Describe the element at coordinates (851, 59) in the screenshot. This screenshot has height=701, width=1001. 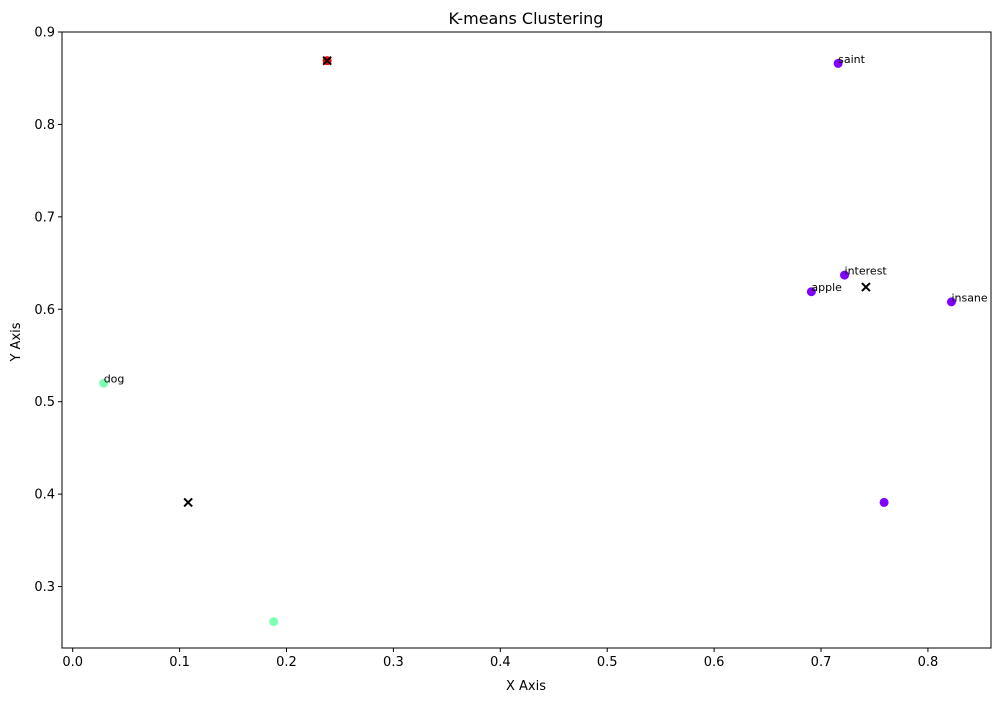
I see `point-label: saint` at that location.